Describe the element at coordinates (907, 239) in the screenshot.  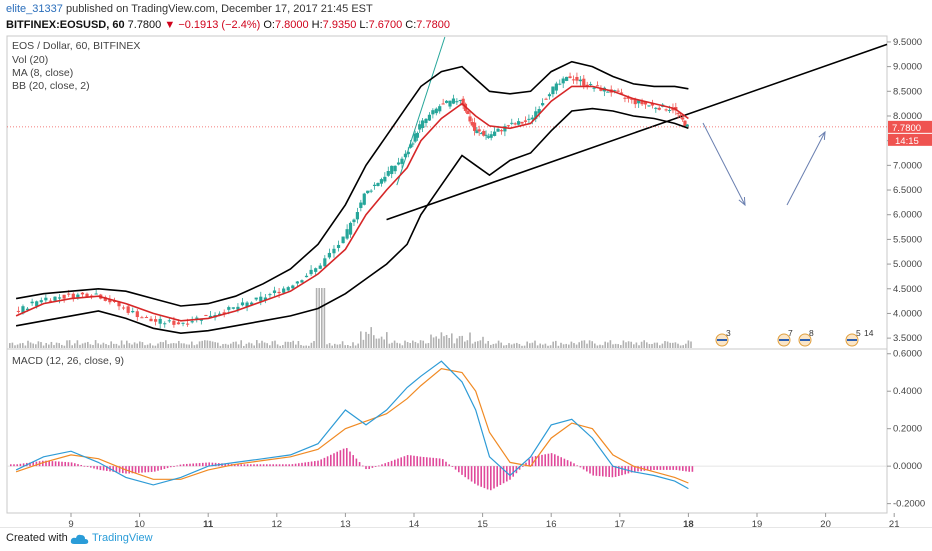
I see `y-tick-label: 5.5000` at that location.